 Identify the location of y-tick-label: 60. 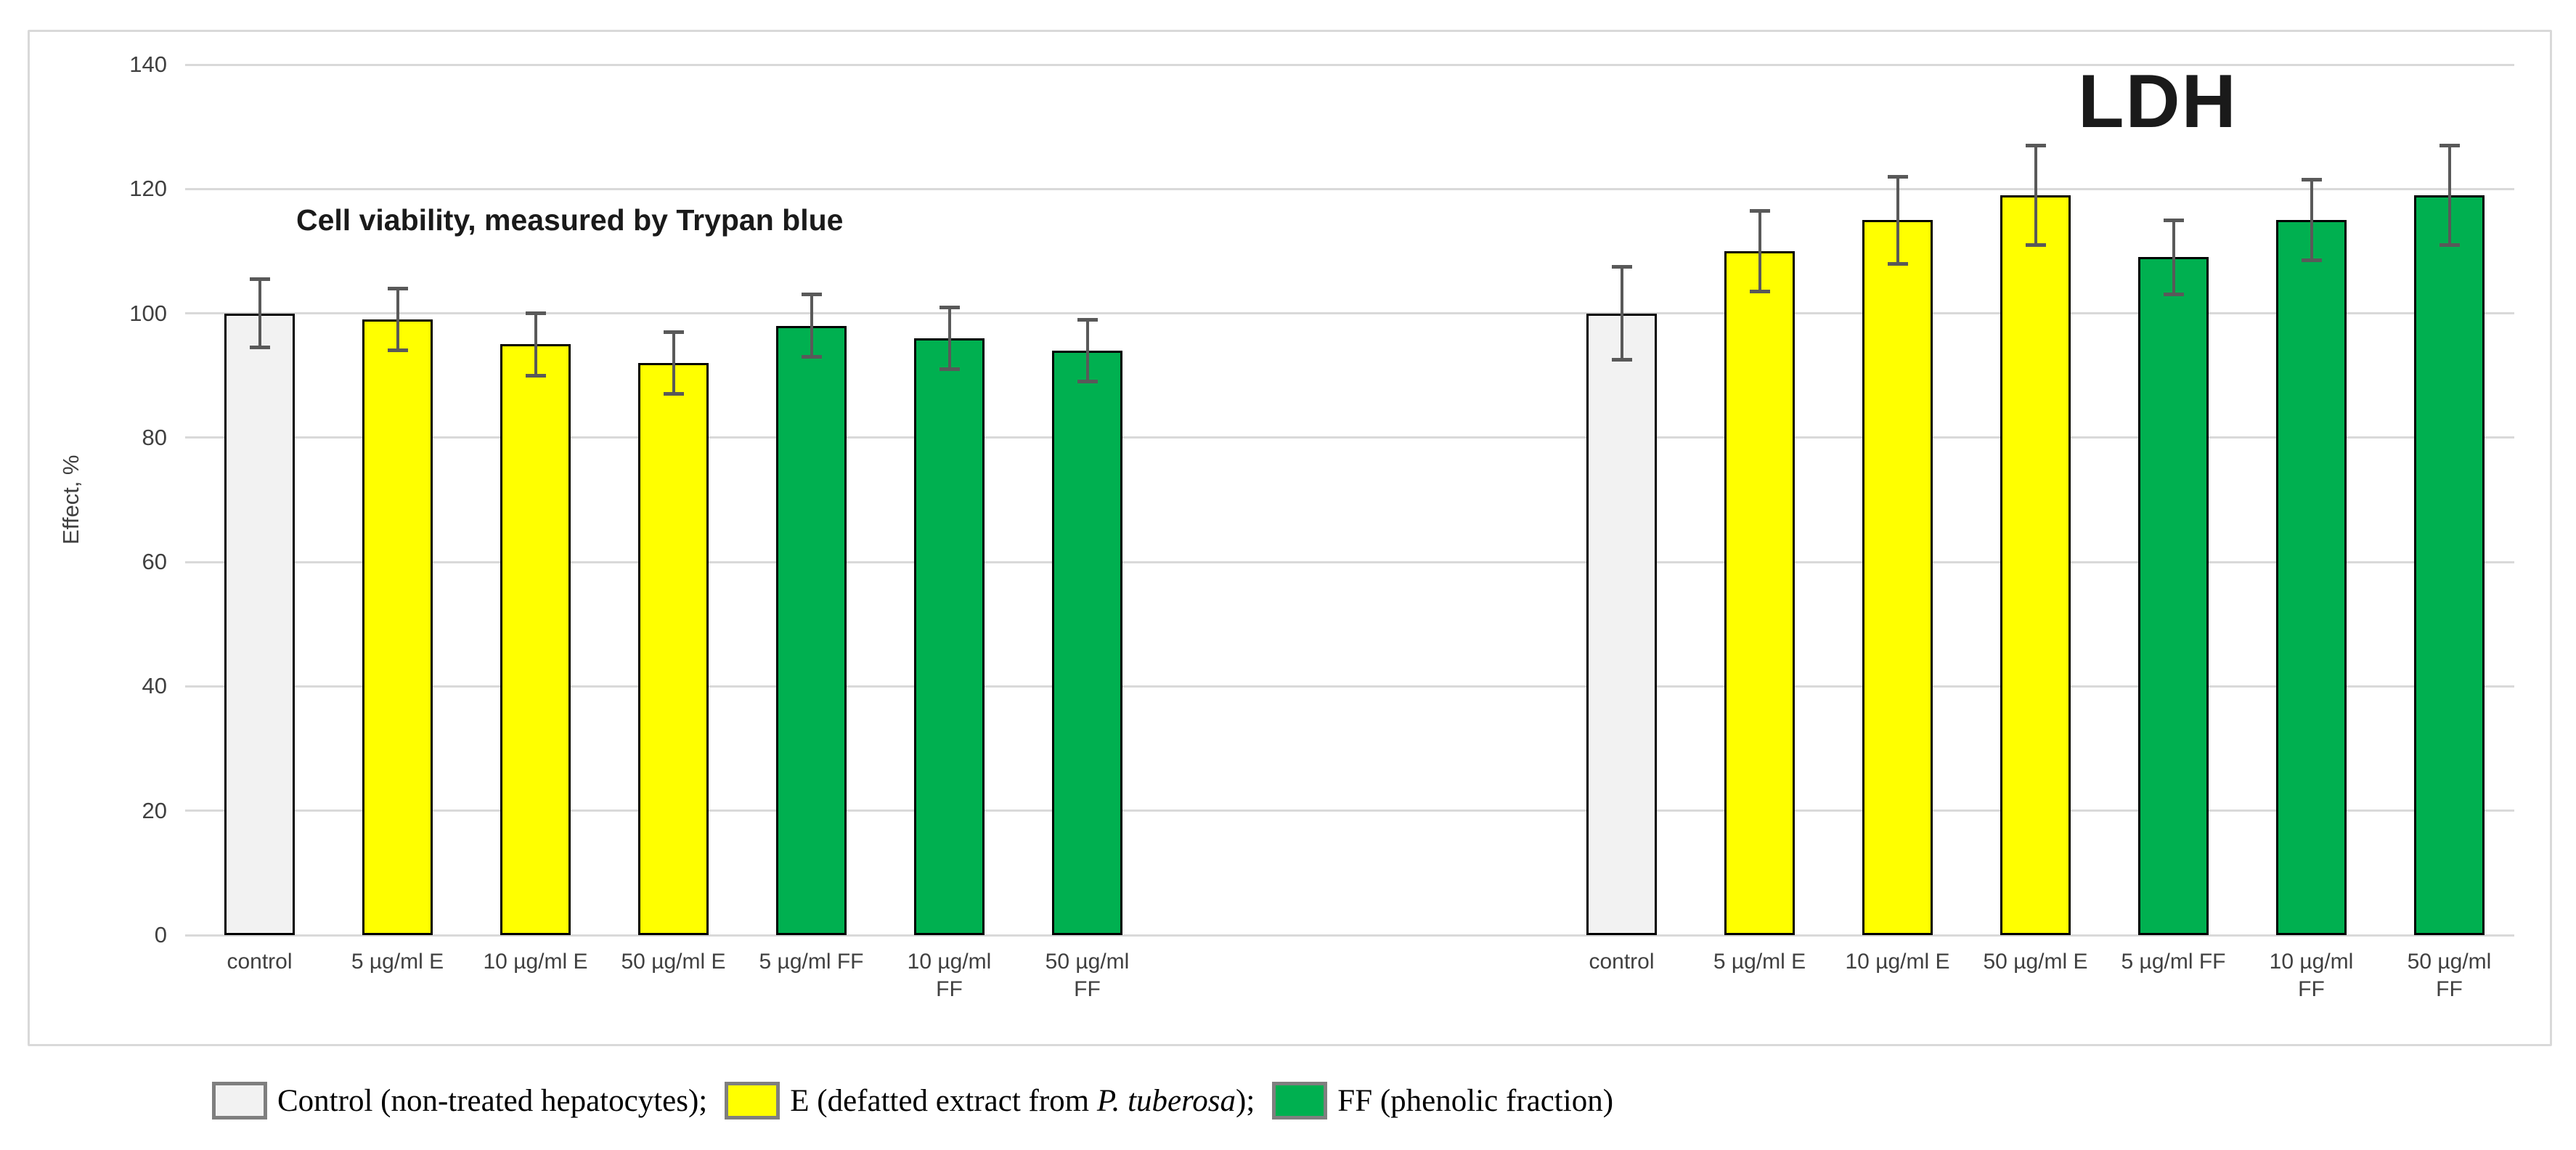
(154, 562).